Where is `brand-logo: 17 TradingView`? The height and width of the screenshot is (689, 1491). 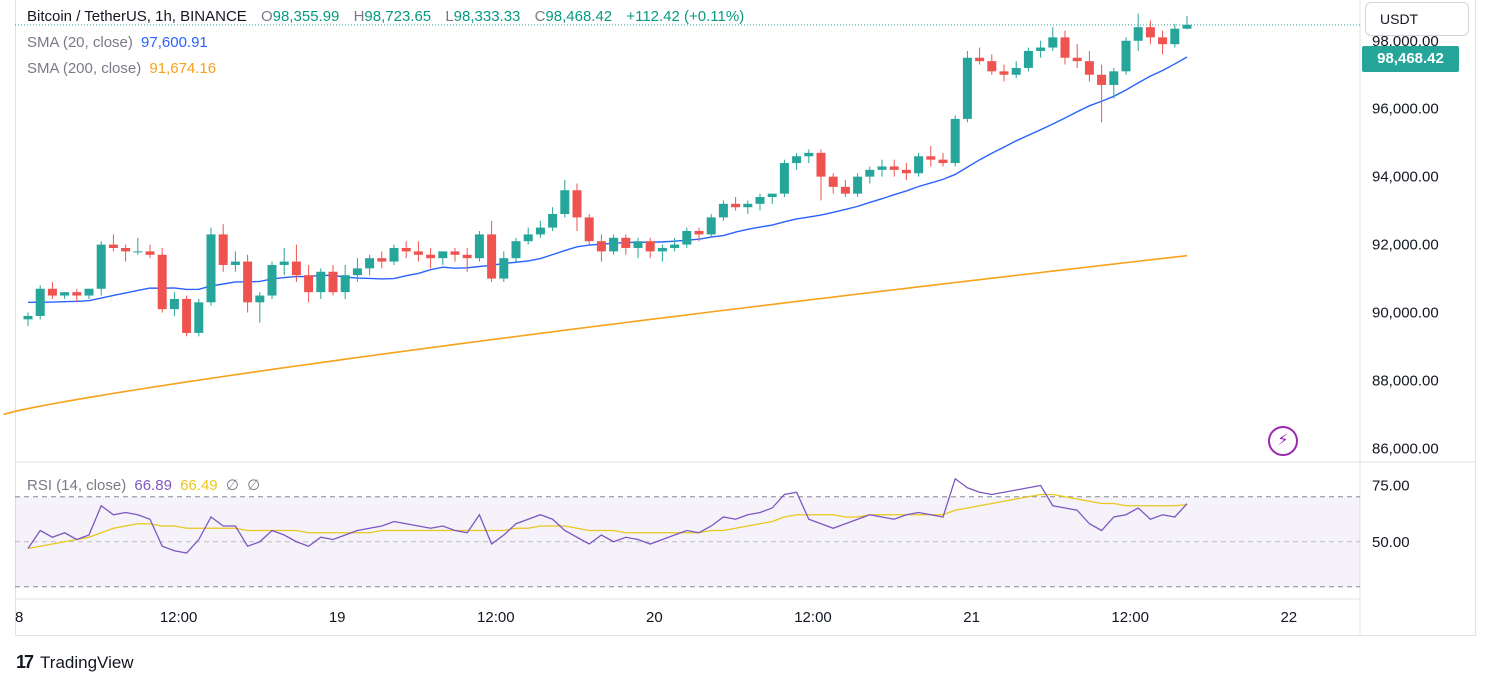
brand-logo: 17 TradingView is located at coordinates (75, 662).